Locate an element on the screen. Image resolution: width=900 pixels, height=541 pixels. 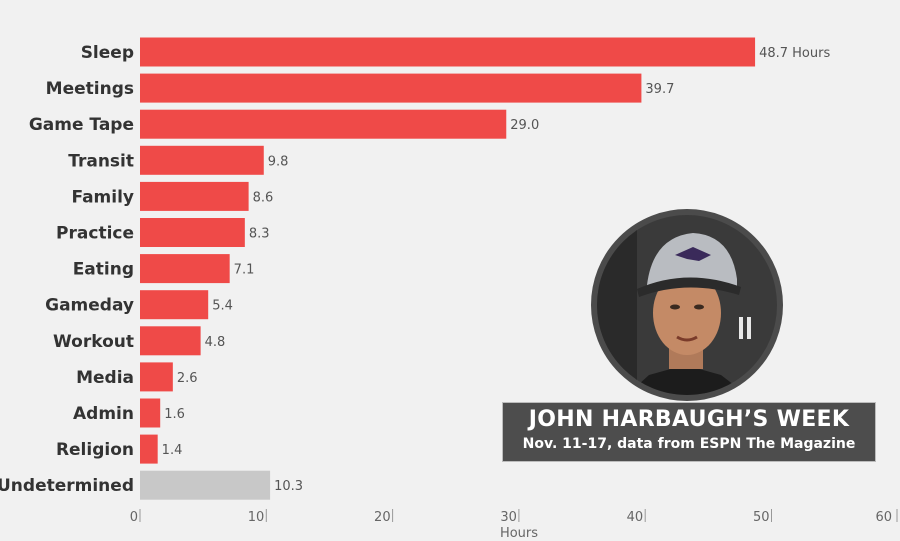
x-tick-label-0: 0 is located at coordinates (134, 517).